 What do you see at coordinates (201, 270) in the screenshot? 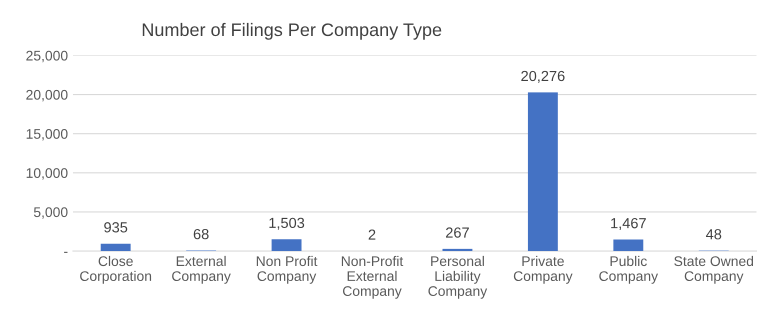
I see `x-tick-label: External Company` at bounding box center [201, 270].